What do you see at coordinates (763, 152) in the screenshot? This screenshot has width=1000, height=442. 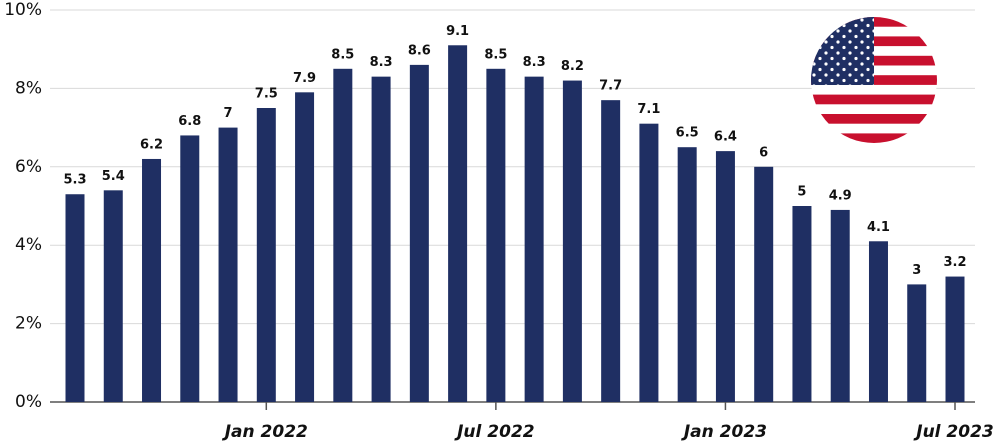 I see `value-label: 6` at bounding box center [763, 152].